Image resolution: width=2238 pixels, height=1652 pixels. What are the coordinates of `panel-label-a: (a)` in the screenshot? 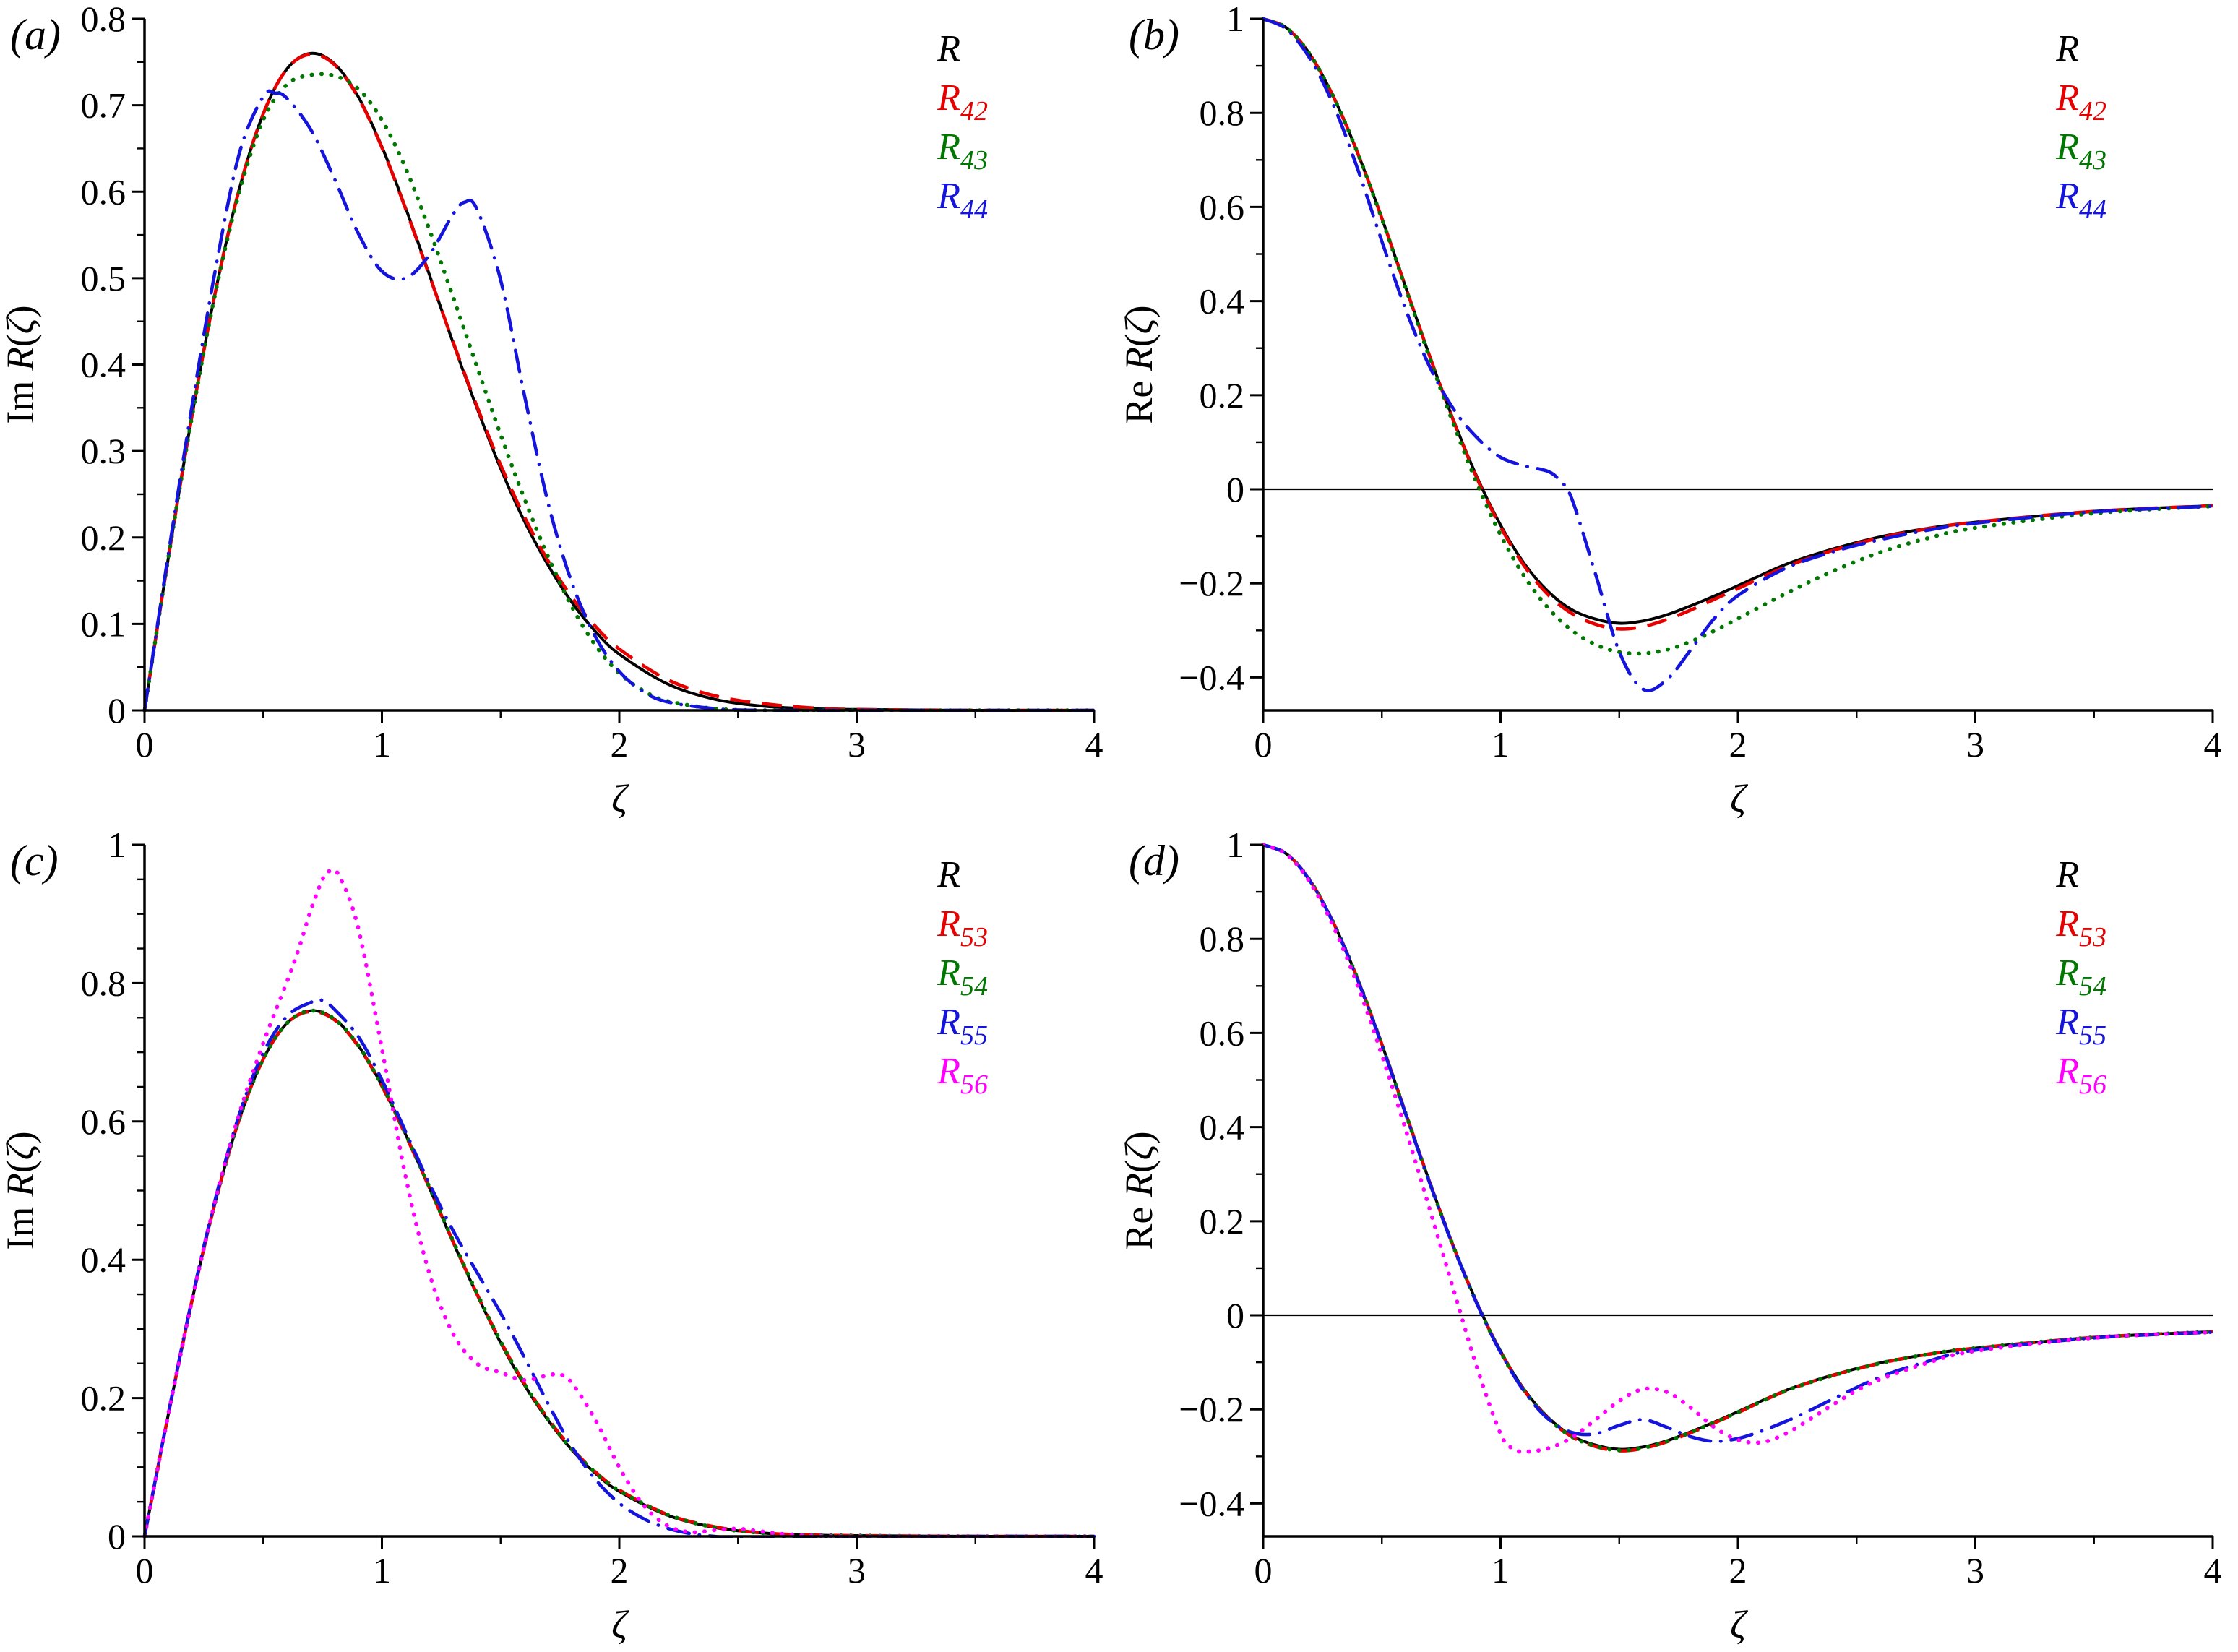 It's located at (35, 35).